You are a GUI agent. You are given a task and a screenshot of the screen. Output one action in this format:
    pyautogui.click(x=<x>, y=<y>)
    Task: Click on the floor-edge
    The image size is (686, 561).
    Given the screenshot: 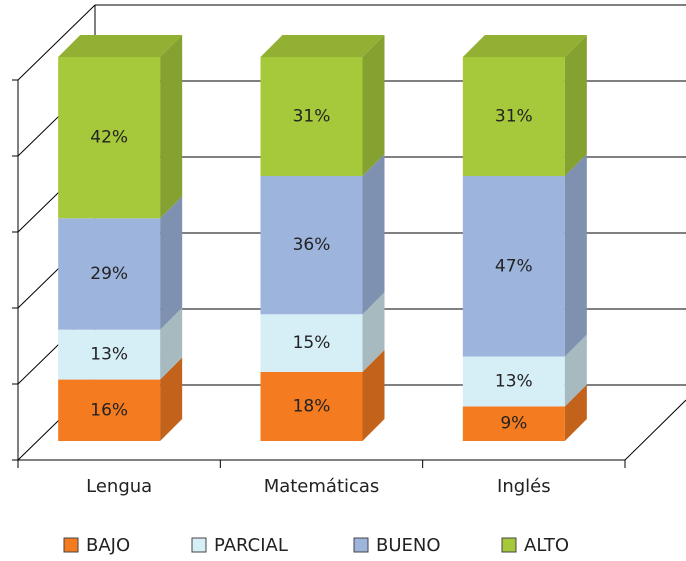 What is the action you would take?
    pyautogui.click(x=655, y=430)
    